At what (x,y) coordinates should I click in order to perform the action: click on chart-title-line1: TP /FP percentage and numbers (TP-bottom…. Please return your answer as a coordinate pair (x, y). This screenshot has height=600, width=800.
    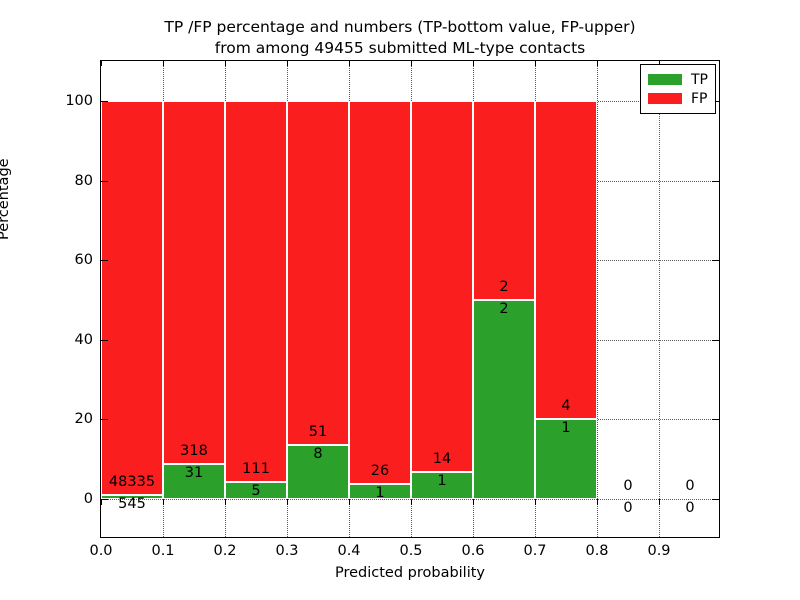
    Looking at the image, I should click on (400, 27).